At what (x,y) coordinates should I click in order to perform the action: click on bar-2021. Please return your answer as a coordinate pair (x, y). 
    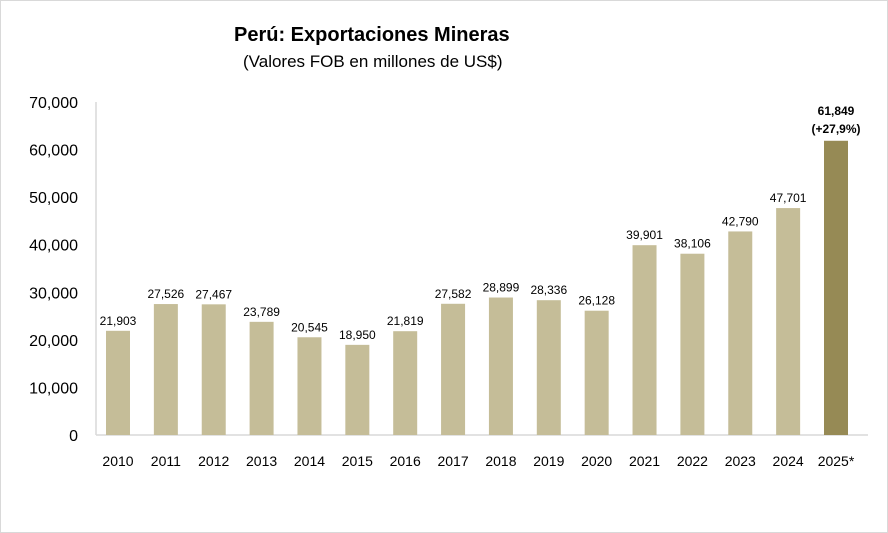
    Looking at the image, I should click on (644, 340).